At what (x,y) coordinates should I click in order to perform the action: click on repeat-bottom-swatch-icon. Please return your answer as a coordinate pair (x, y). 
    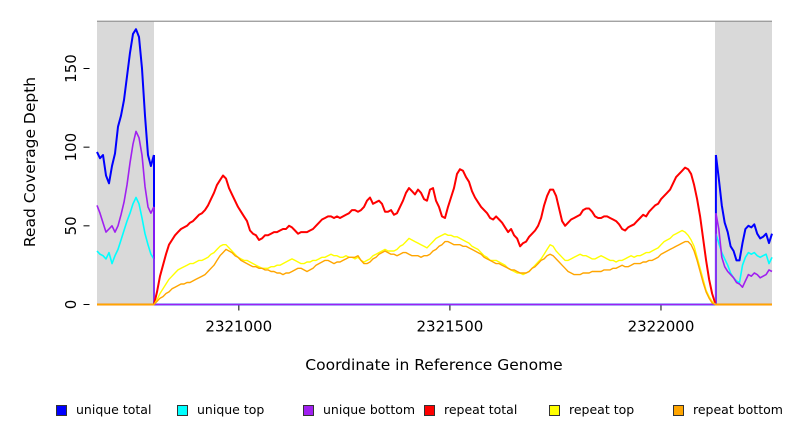
    Looking at the image, I should click on (678, 410).